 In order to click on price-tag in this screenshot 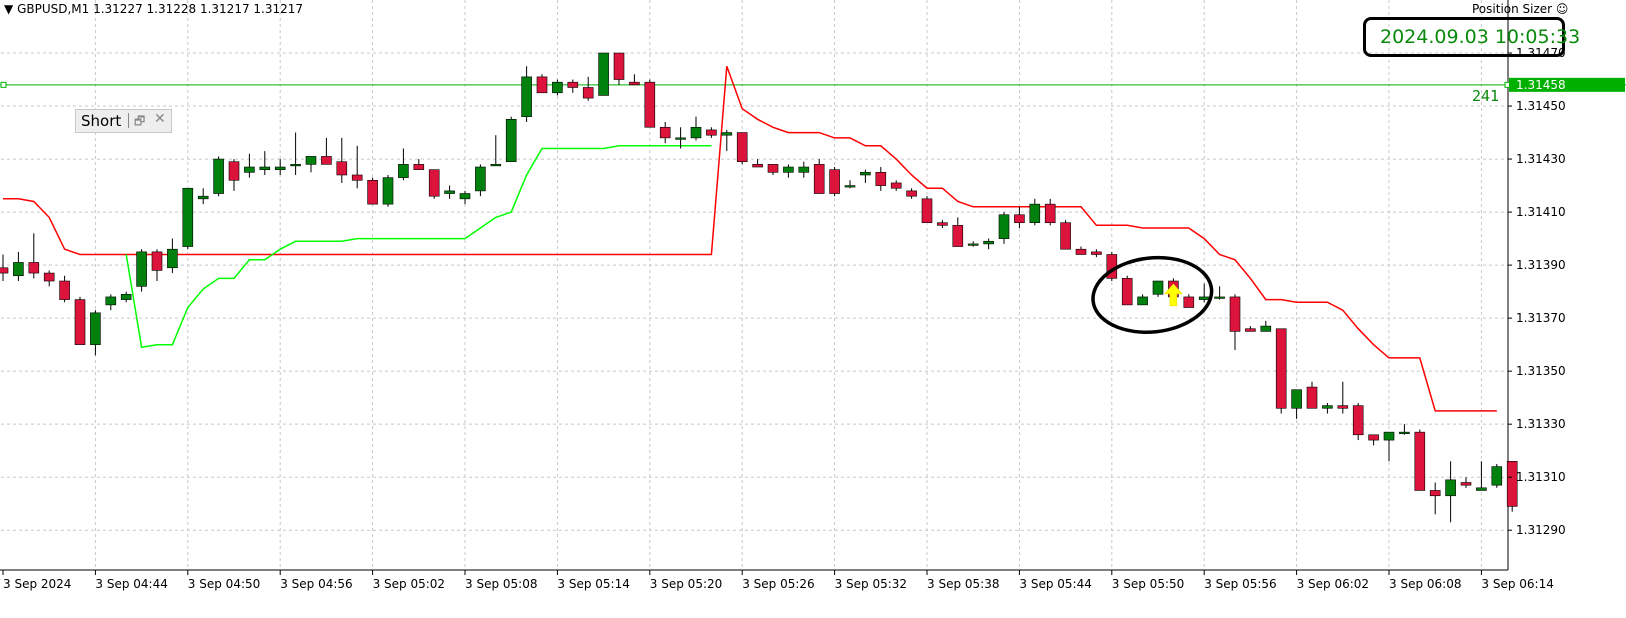, I will do `click(1567, 84)`.